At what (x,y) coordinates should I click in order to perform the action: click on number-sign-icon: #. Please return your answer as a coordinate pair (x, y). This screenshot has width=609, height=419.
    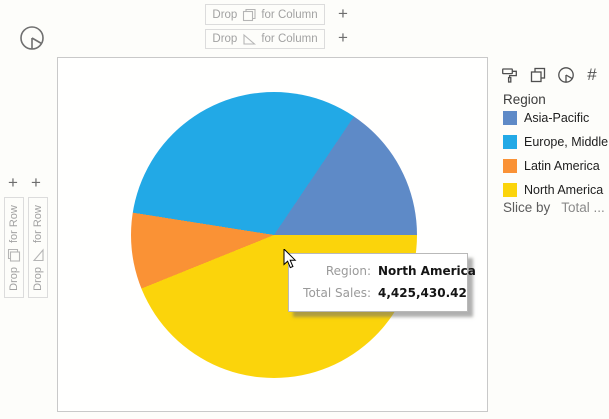
    Looking at the image, I should click on (592, 74).